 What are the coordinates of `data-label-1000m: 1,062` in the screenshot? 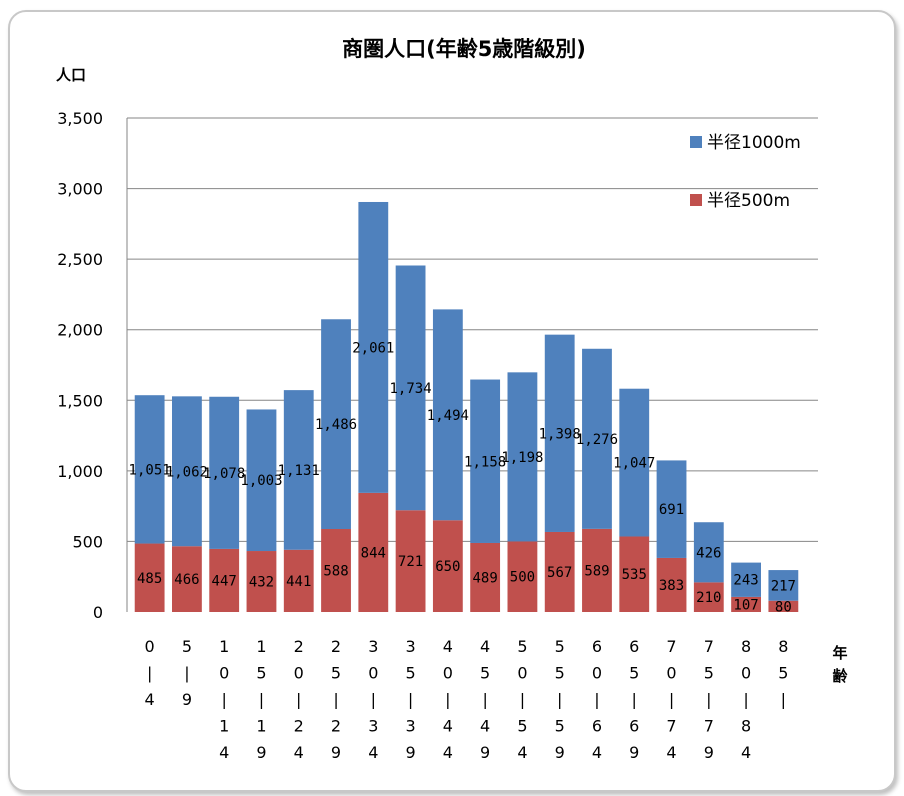 It's located at (187, 472).